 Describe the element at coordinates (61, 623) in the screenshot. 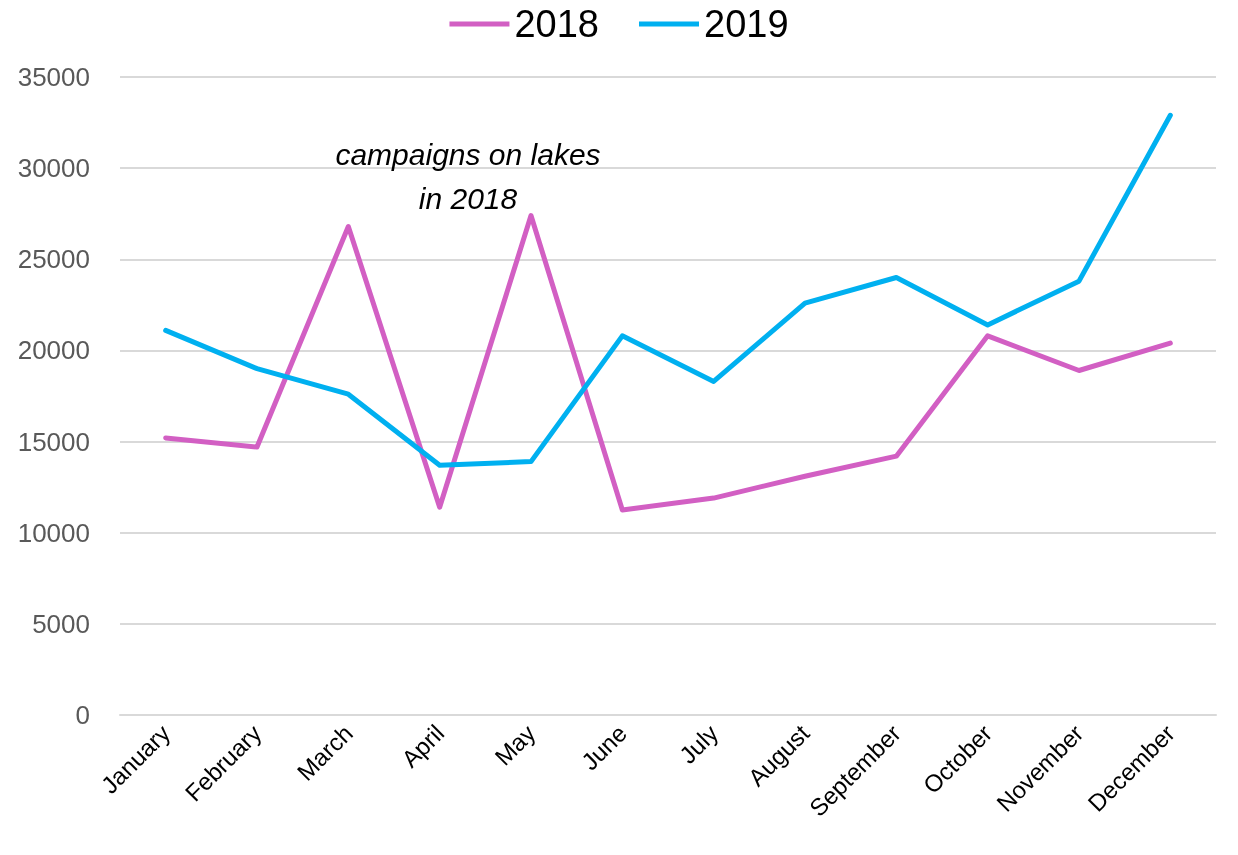

I see `y-tick-label: 5000` at that location.